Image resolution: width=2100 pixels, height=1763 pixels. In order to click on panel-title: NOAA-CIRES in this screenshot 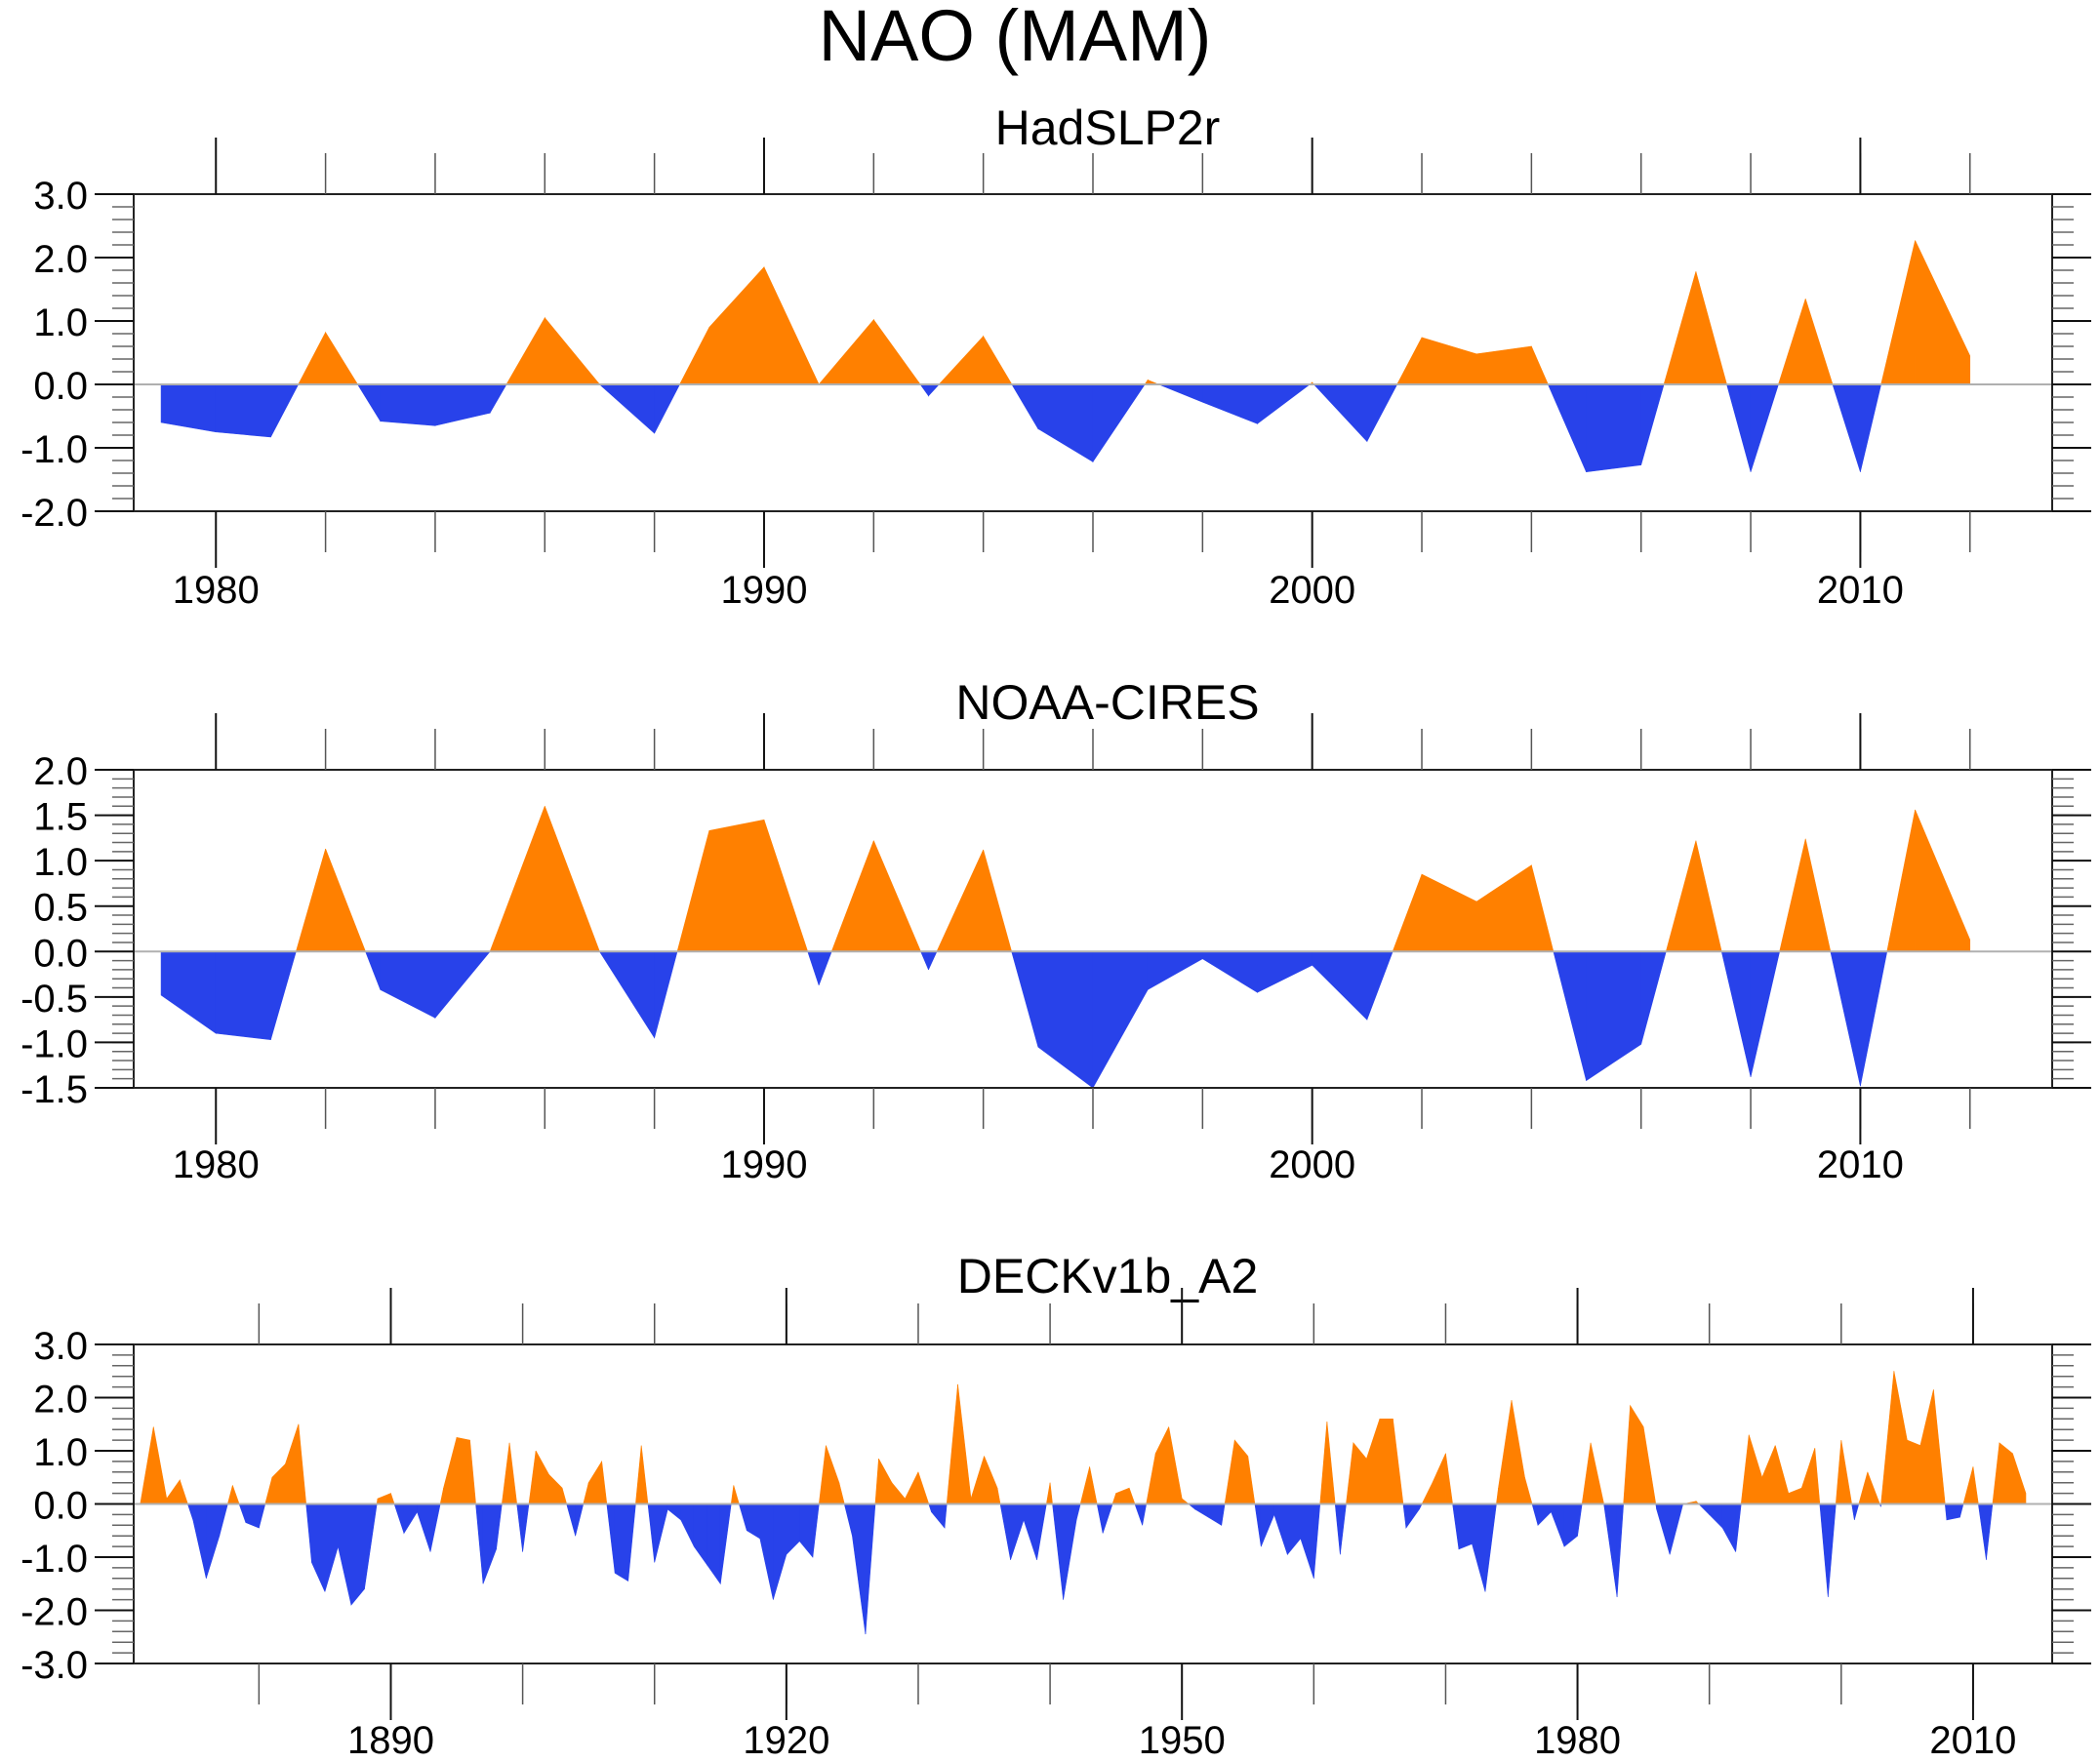, I will do `click(1107, 702)`.